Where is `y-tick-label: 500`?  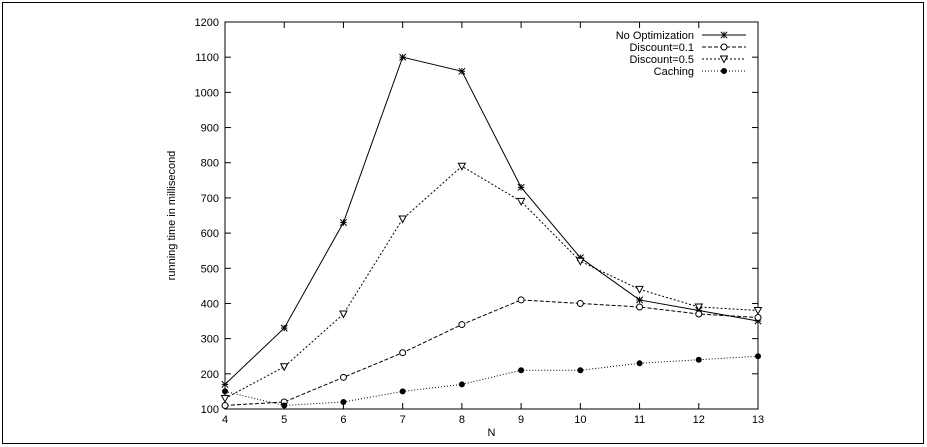
y-tick-label: 500 is located at coordinates (210, 269).